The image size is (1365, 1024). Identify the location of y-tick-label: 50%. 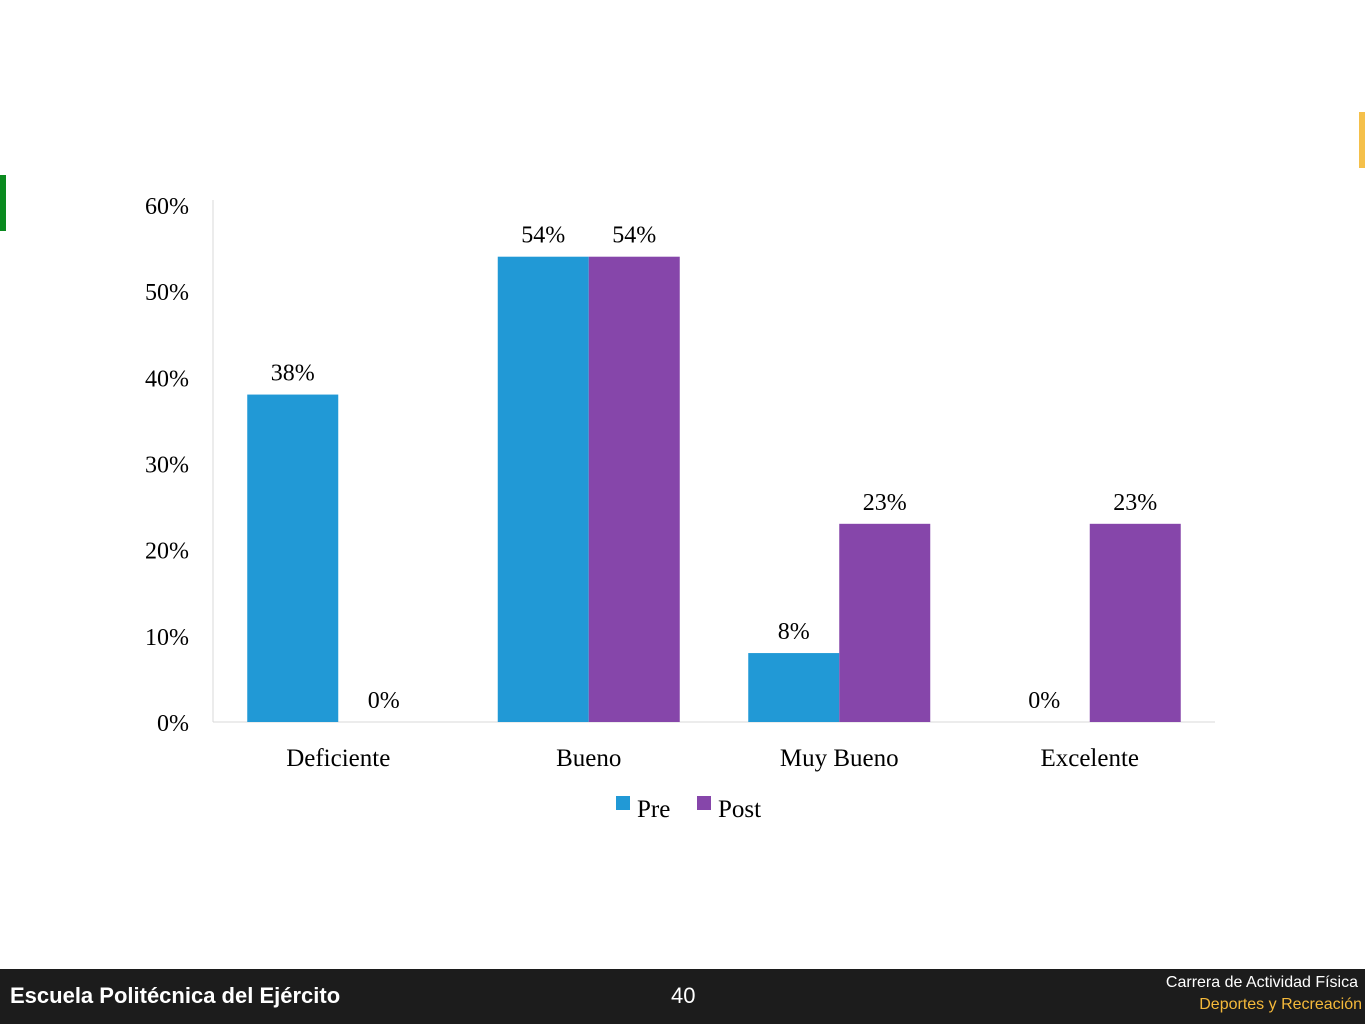
(167, 293).